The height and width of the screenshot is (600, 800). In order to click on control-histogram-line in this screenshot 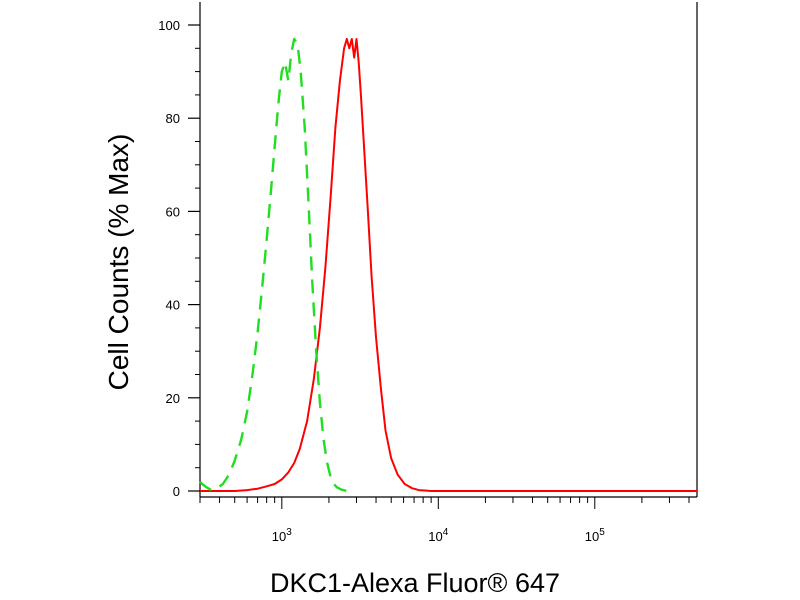, I will do `click(273, 265)`.